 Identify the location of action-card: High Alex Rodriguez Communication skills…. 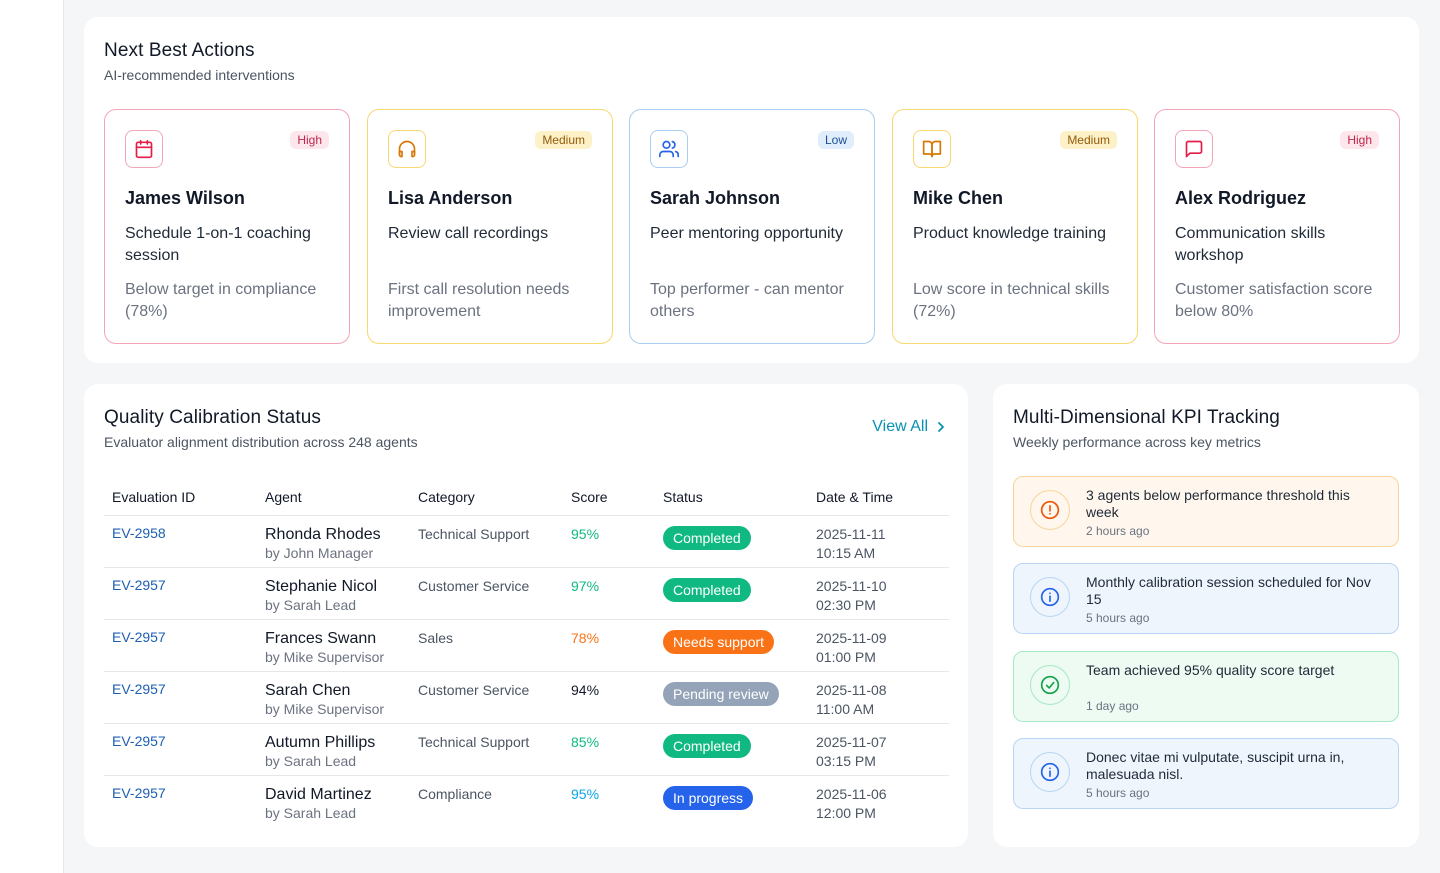
(1277, 226).